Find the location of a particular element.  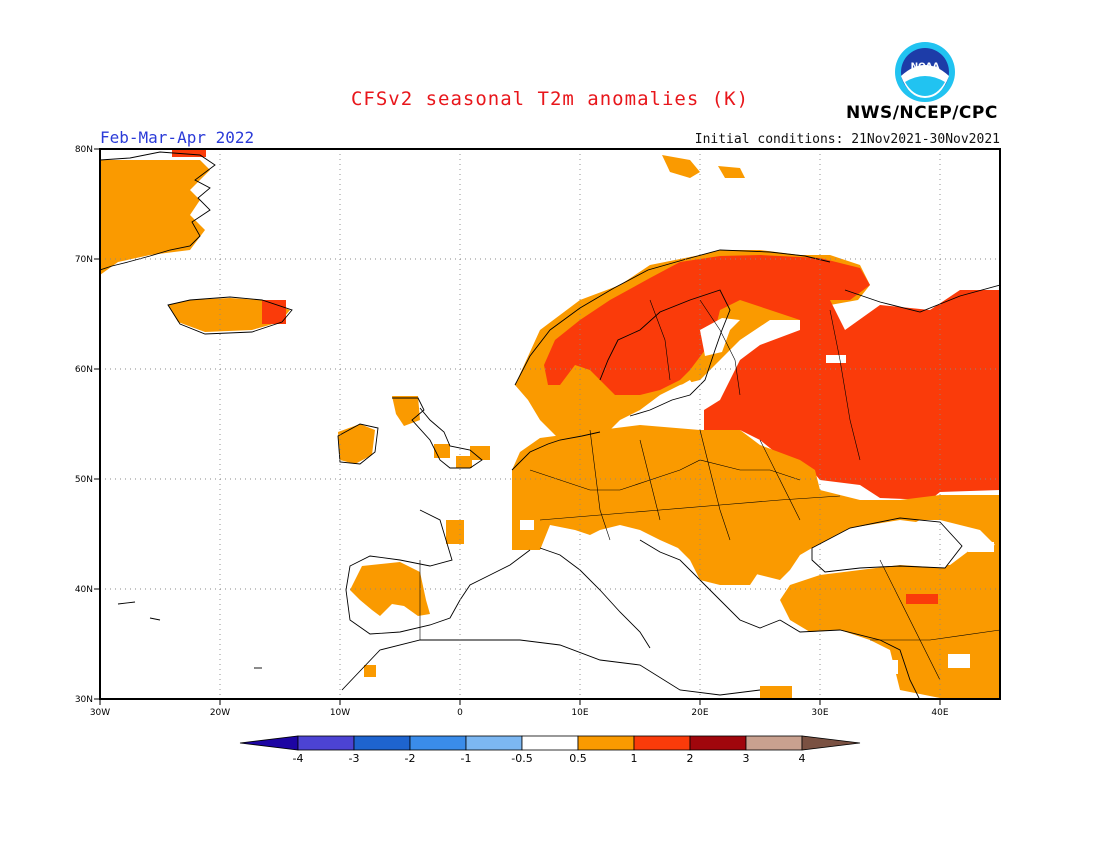

noaa-logo: NOAA is located at coordinates (925, 72).